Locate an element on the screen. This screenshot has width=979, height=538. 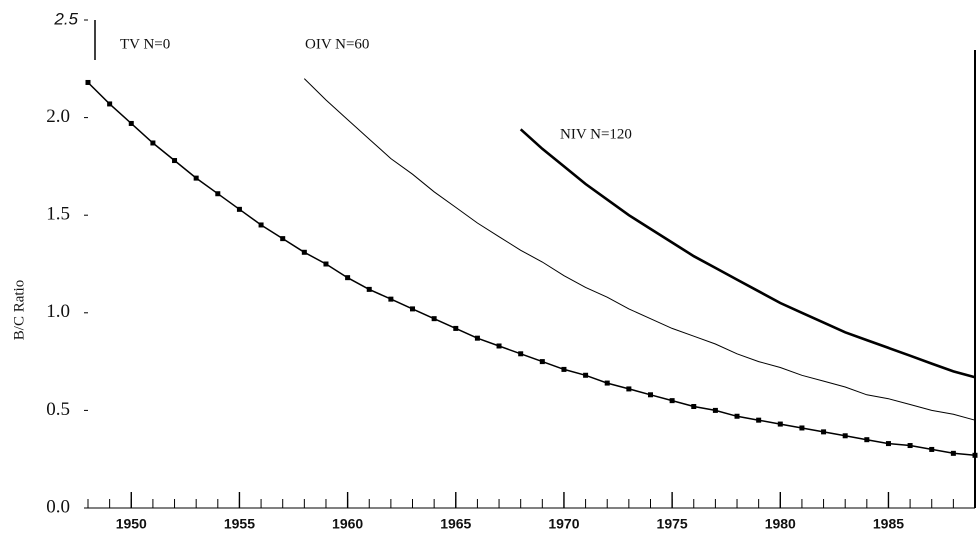
x-tick-label: 1975 is located at coordinates (672, 524).